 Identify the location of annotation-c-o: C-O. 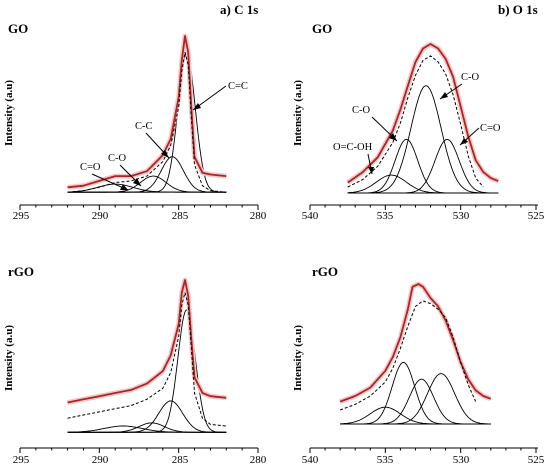
(117, 158).